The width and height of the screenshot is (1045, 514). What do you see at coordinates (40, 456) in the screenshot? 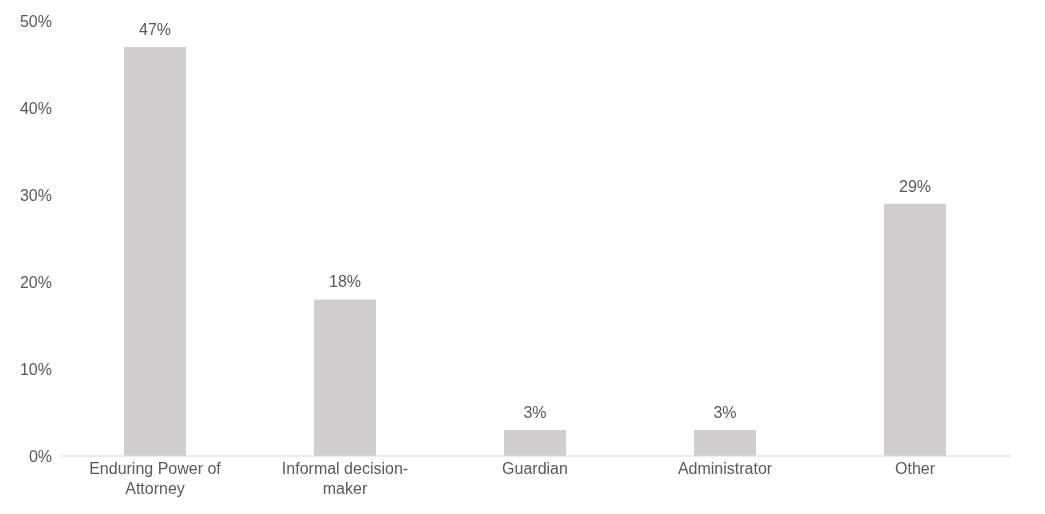
I see `y-tick-label: 0%` at bounding box center [40, 456].